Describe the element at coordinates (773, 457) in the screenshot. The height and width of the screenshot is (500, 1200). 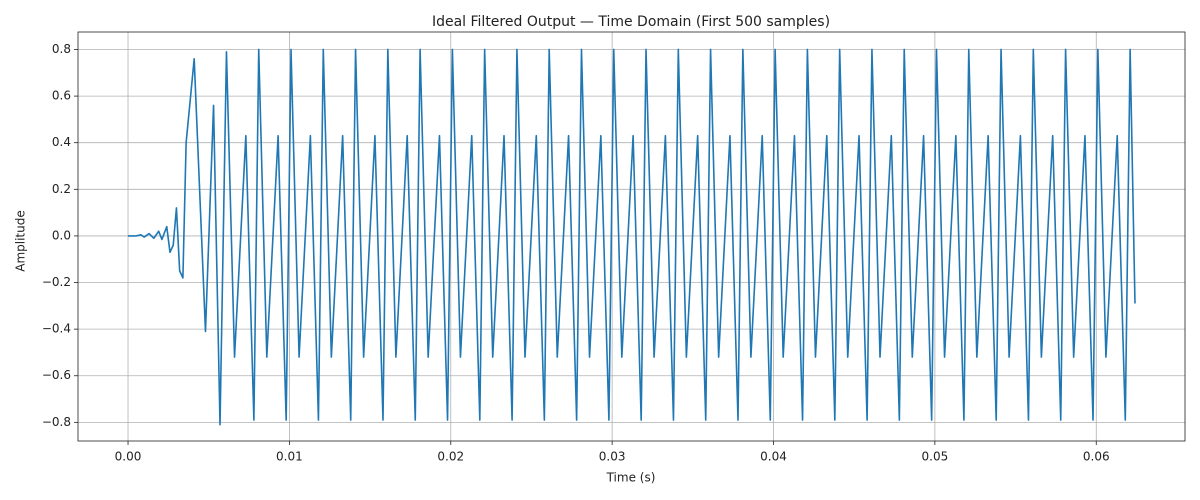
I see `x-tick-label: 0.04` at that location.